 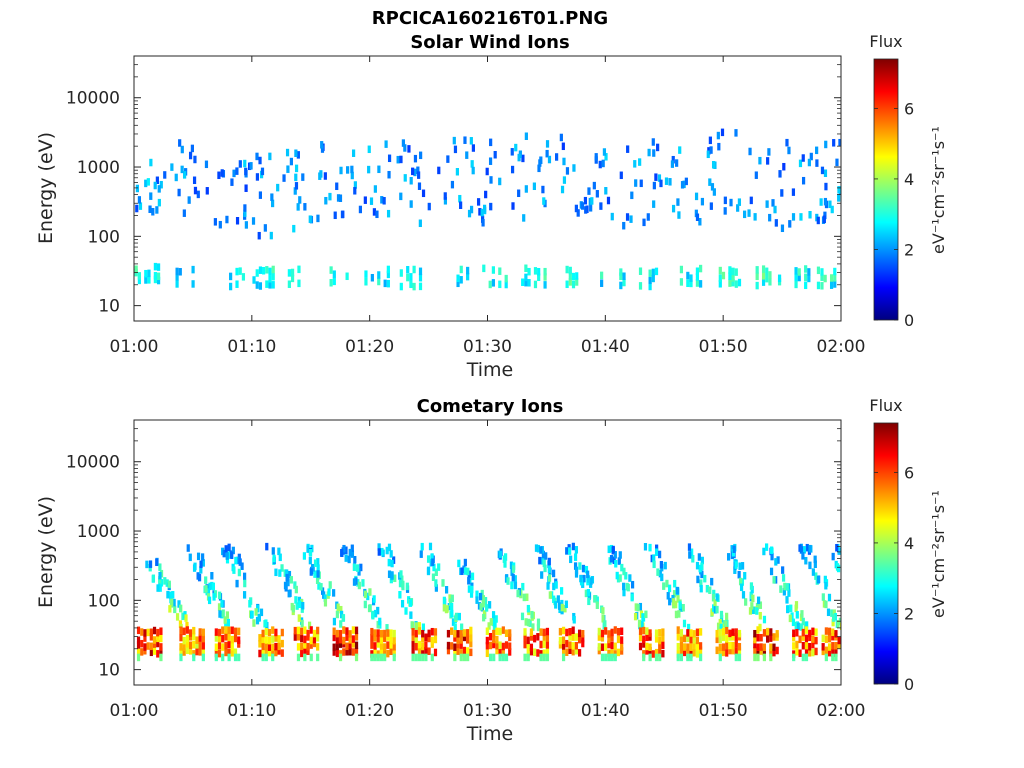 I want to click on x-tick-label: 01:20, so click(x=369, y=347).